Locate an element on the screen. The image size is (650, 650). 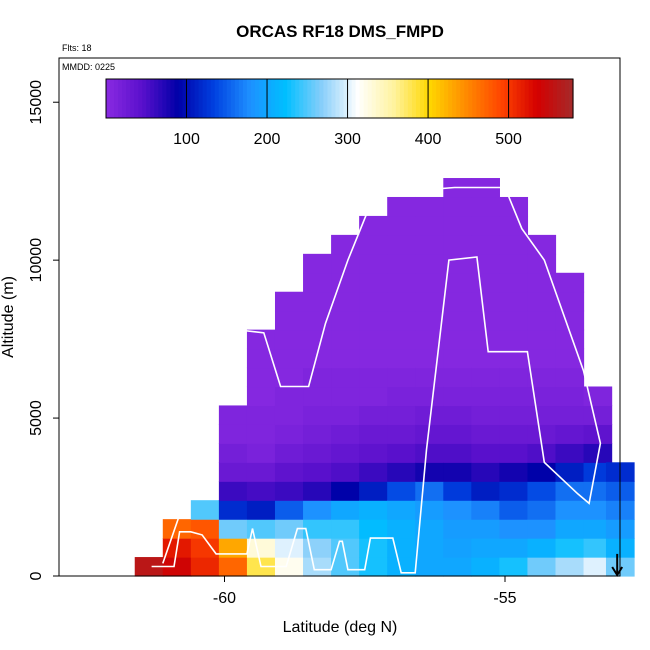
direction-arrow-head is located at coordinates (617, 571).